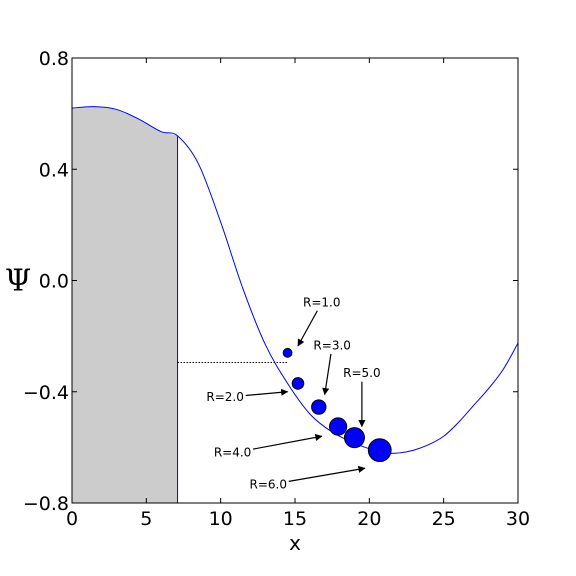 This screenshot has width=576, height=576. Describe the element at coordinates (321, 302) in the screenshot. I see `annotation-label: R=1.0` at that location.